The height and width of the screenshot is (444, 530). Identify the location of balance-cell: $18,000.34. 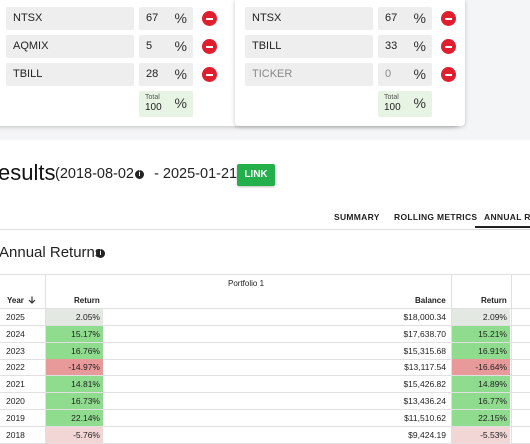
(424, 317).